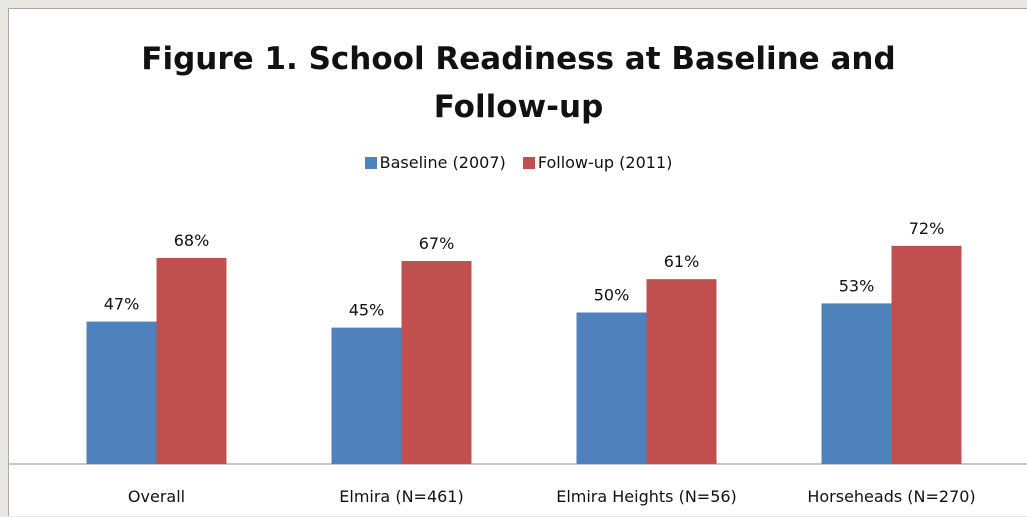 This screenshot has width=1027, height=517. What do you see at coordinates (191, 360) in the screenshot?
I see `bar-follow-up-2011-overall` at bounding box center [191, 360].